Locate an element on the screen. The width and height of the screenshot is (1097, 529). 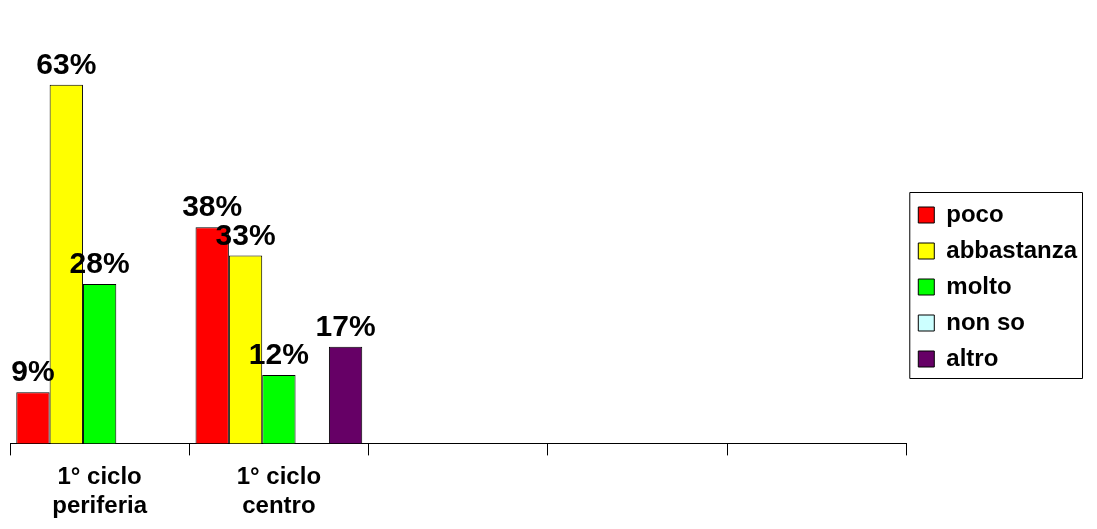
data-label: 38% is located at coordinates (212, 206).